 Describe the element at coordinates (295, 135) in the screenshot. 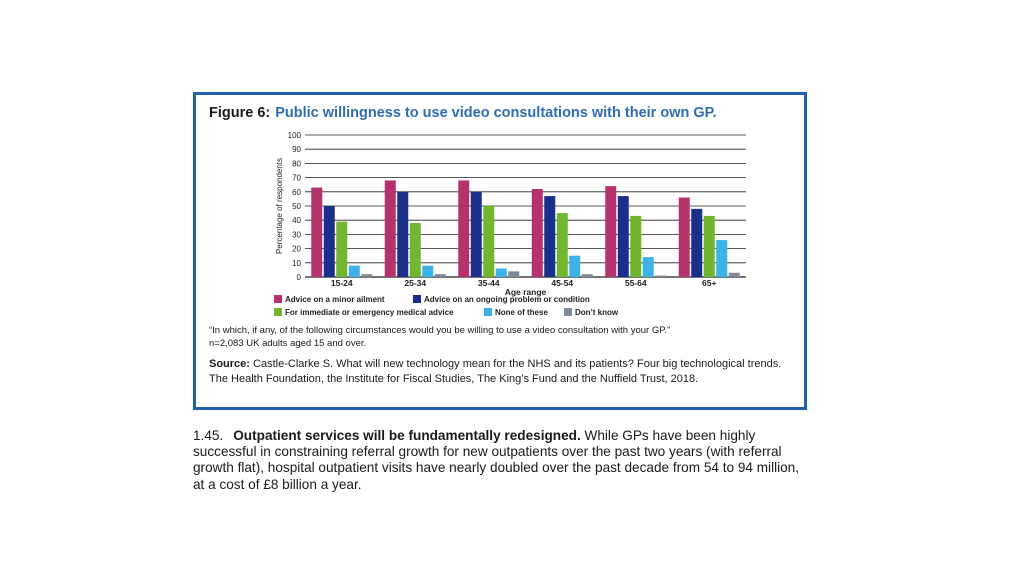

I see `y-tick-label: 100` at that location.